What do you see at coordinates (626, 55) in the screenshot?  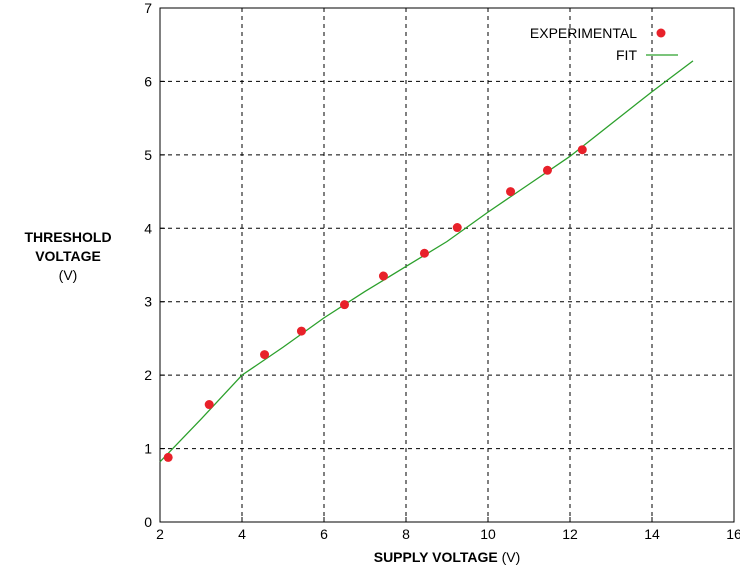 I see `legend-label-fit: FIT` at bounding box center [626, 55].